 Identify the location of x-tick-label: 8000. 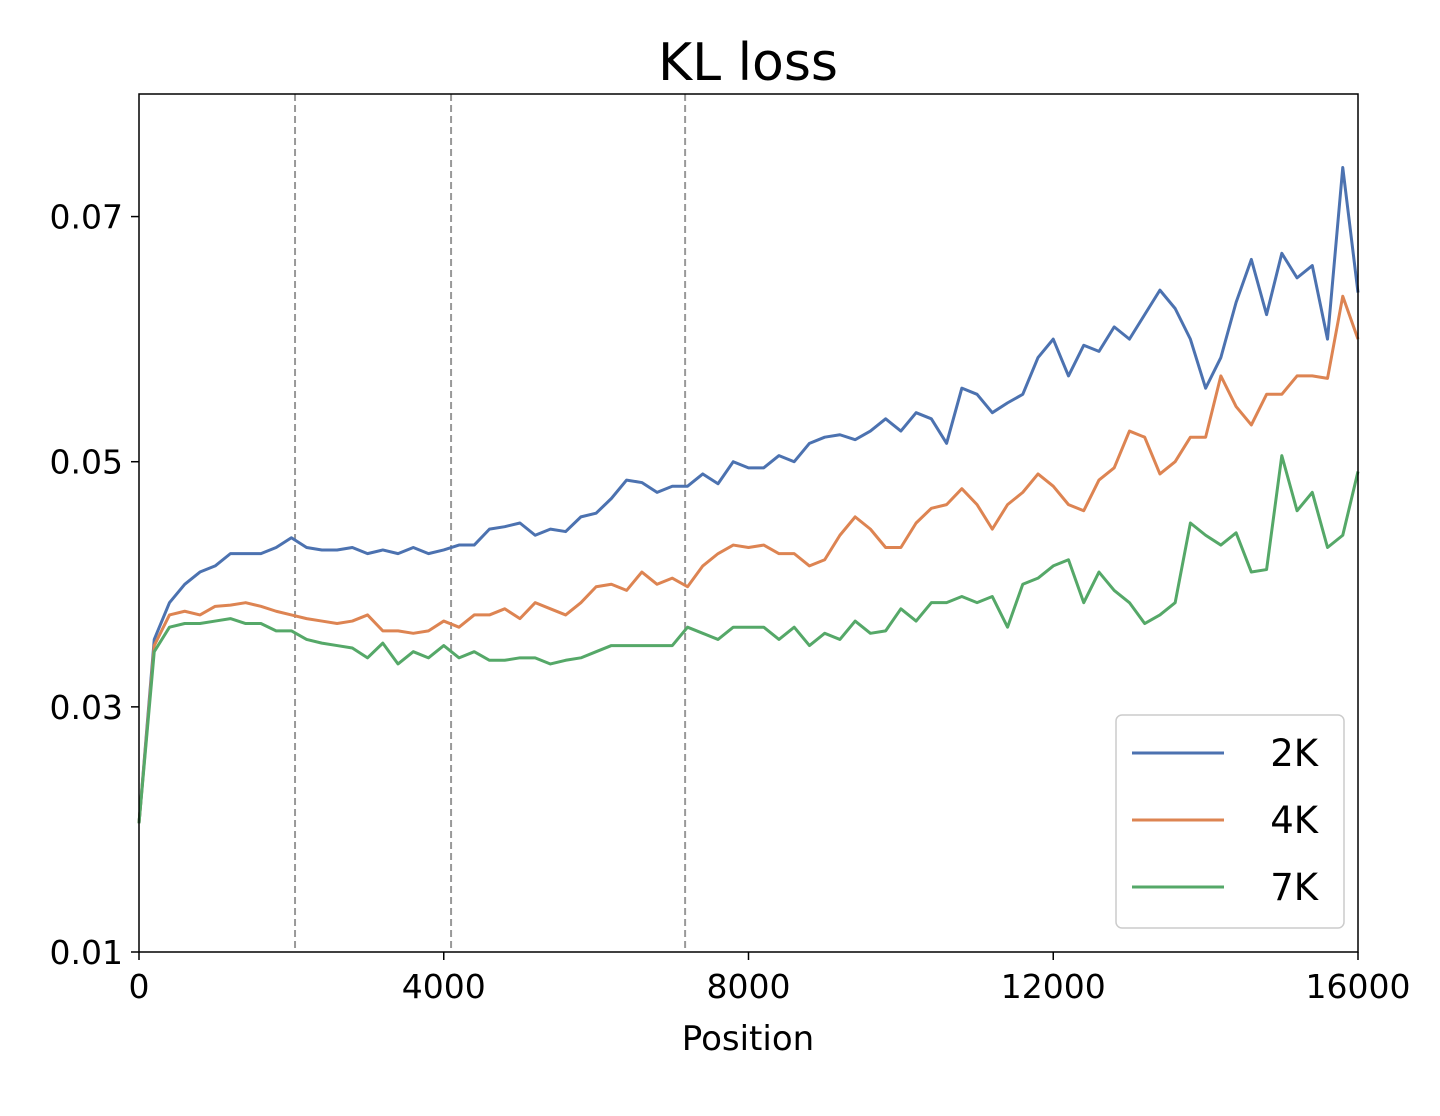
(749, 986).